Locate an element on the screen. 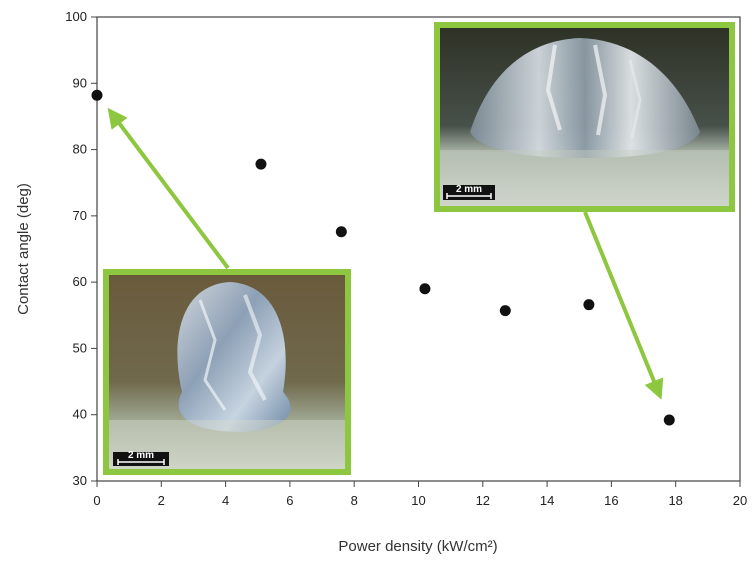 The image size is (753, 561). x-tick-label: 10 is located at coordinates (418, 500).